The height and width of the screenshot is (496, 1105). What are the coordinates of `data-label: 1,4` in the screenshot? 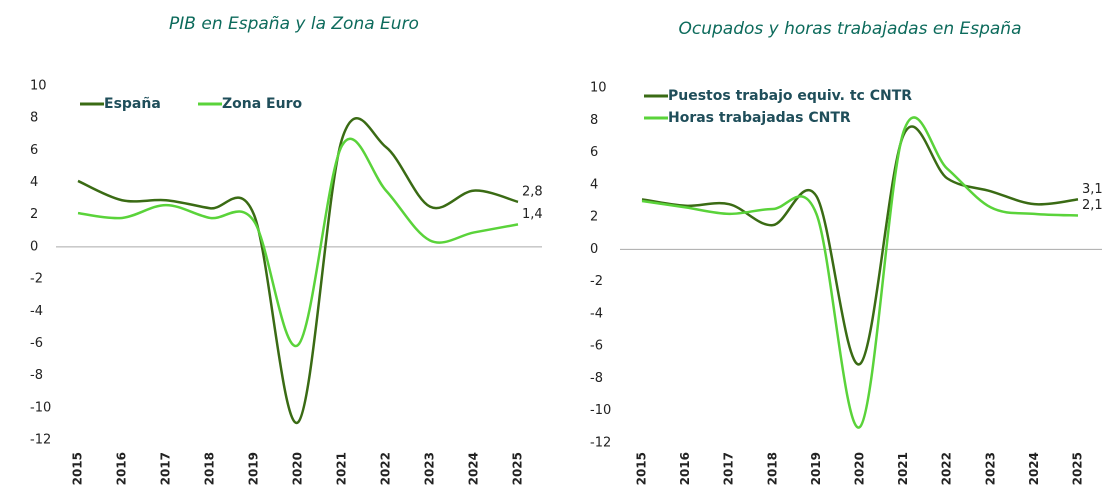 It's located at (532, 214).